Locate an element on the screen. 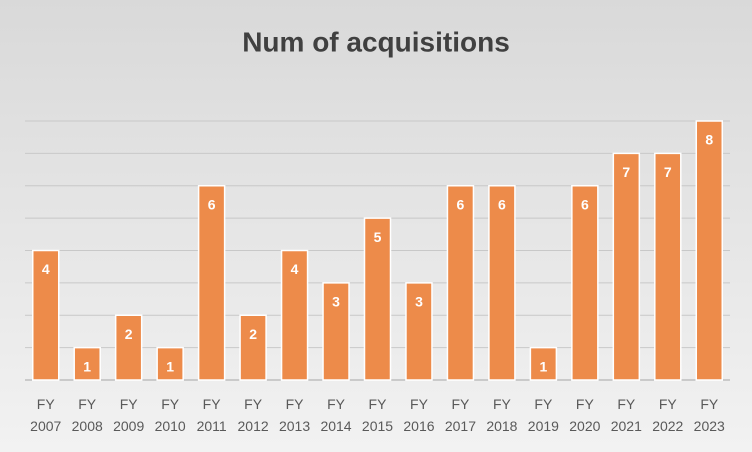 This screenshot has height=452, width=752. x-tick-label: FY 2020 is located at coordinates (584, 415).